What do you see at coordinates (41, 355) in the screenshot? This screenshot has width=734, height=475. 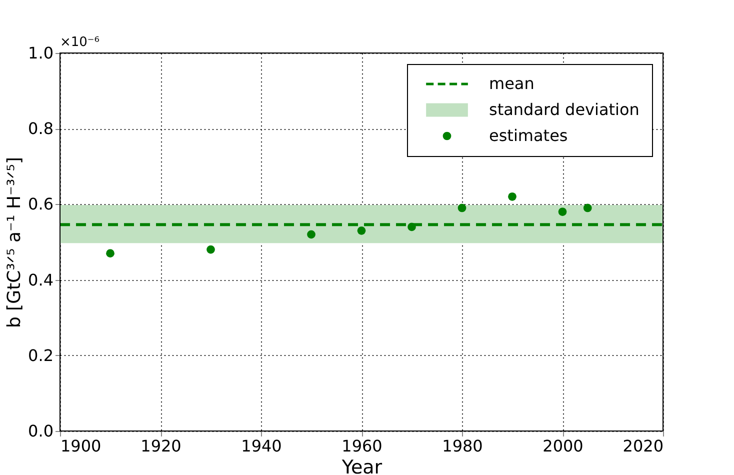 I see `y-tick-label: 0.2` at bounding box center [41, 355].